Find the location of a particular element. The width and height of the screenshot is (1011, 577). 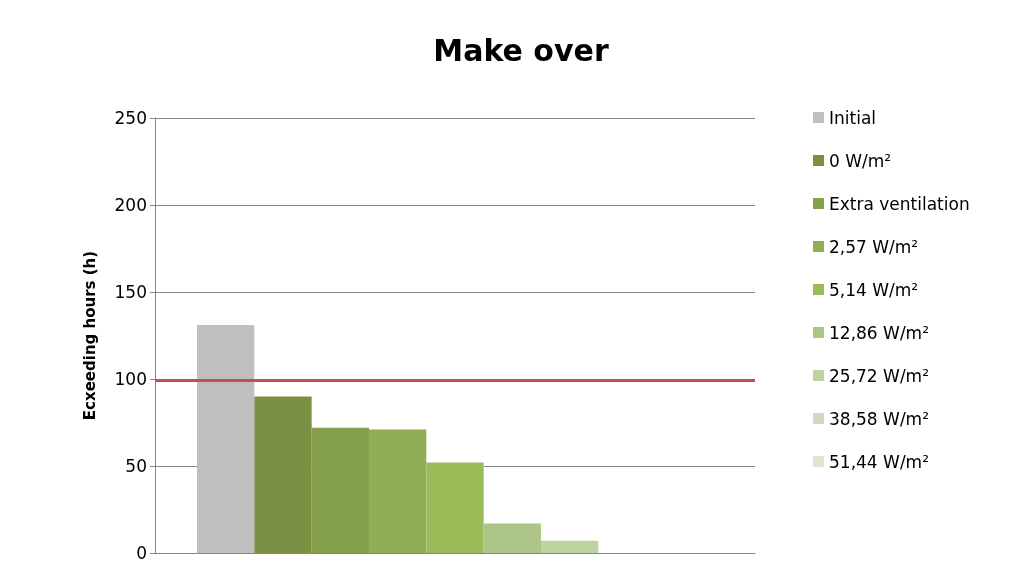

legend-label: Initial is located at coordinates (853, 117).